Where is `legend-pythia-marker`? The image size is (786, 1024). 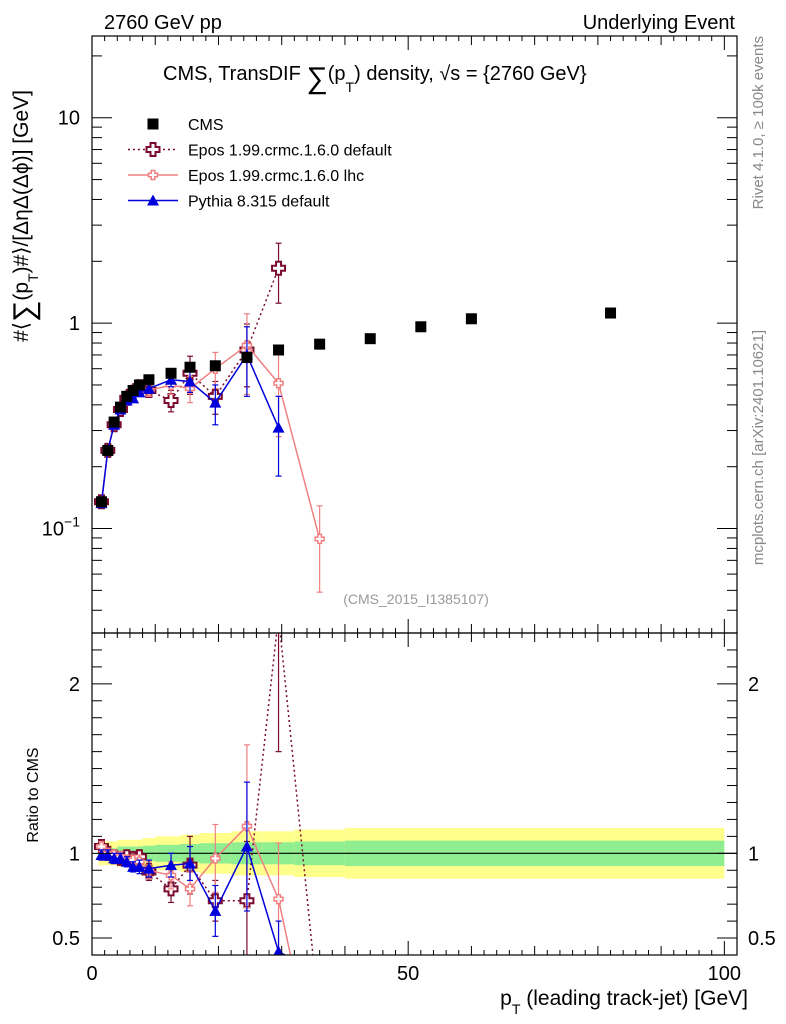
legend-pythia-marker is located at coordinates (153, 200).